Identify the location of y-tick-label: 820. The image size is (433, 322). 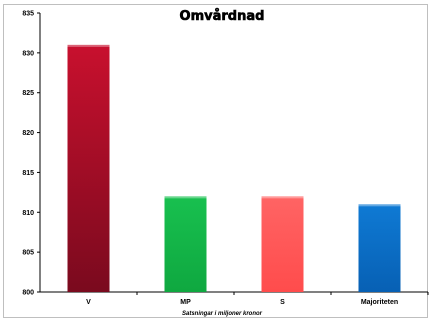
(28, 133).